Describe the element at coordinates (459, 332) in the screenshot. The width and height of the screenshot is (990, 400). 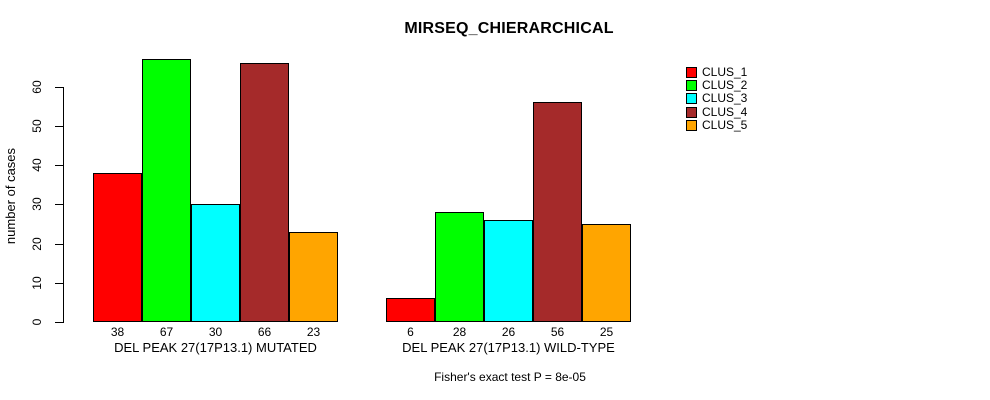
I see `bar-value-label: 28` at that location.